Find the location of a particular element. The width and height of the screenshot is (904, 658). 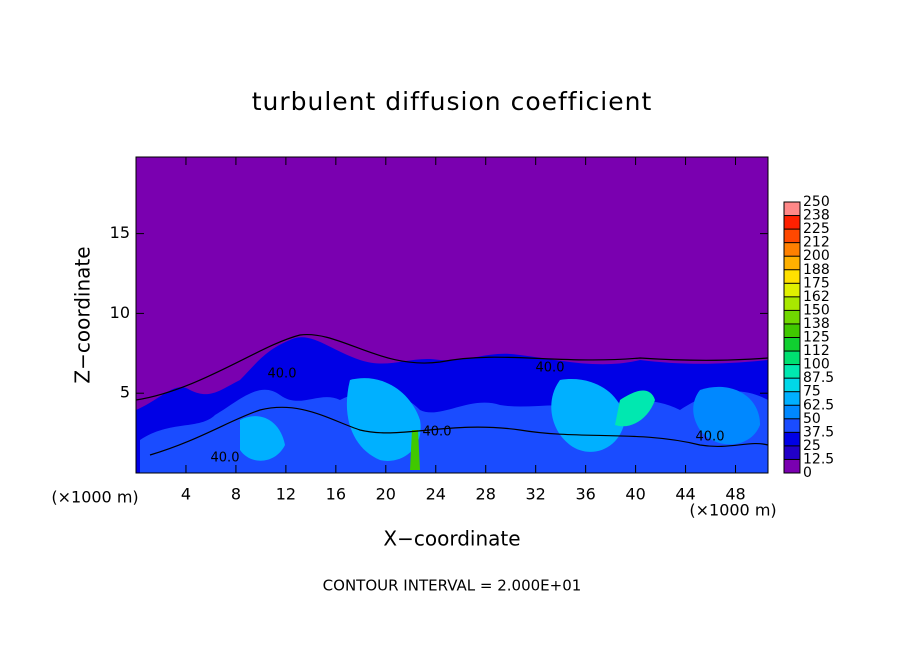

colorbar-label: 188 is located at coordinates (816, 270).